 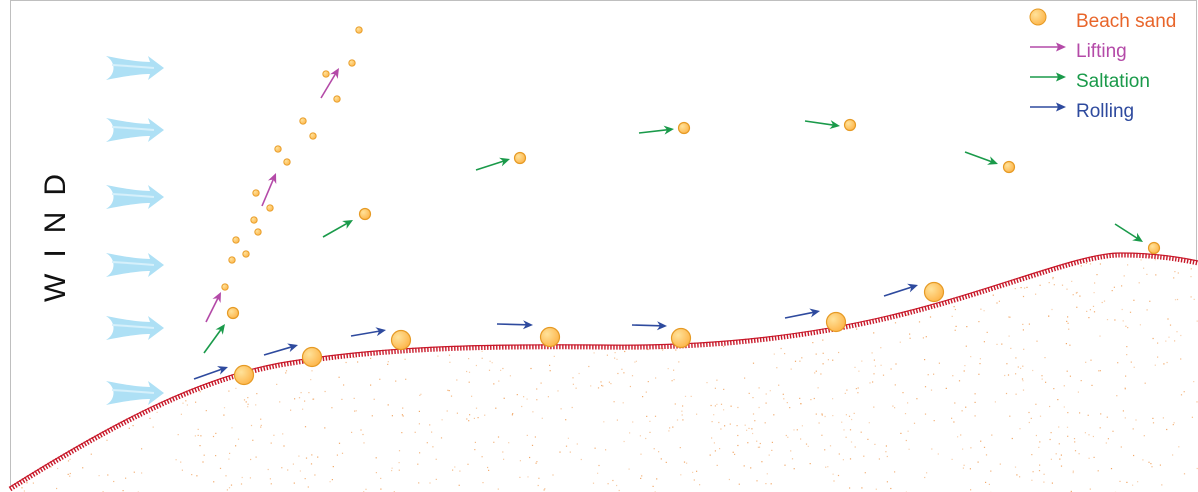 What do you see at coordinates (1126, 21) in the screenshot?
I see `legend-label-beach-sand: Beach sand` at bounding box center [1126, 21].